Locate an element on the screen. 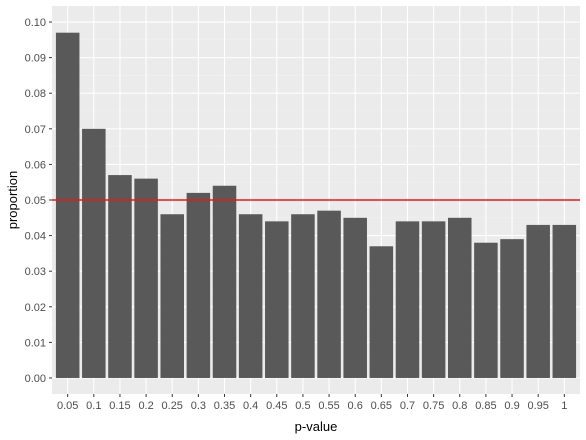 The height and width of the screenshot is (440, 586). x-tick-label: 0.3 is located at coordinates (198, 406).